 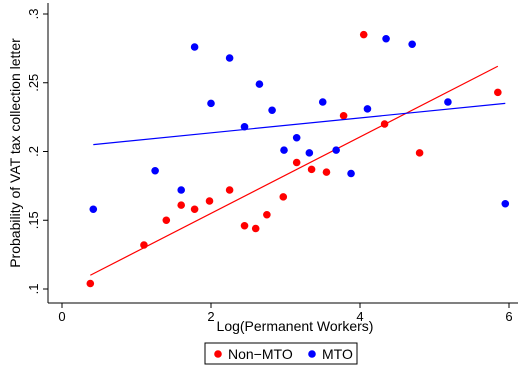 I want to click on x-tick-label: 6, so click(x=508, y=316).